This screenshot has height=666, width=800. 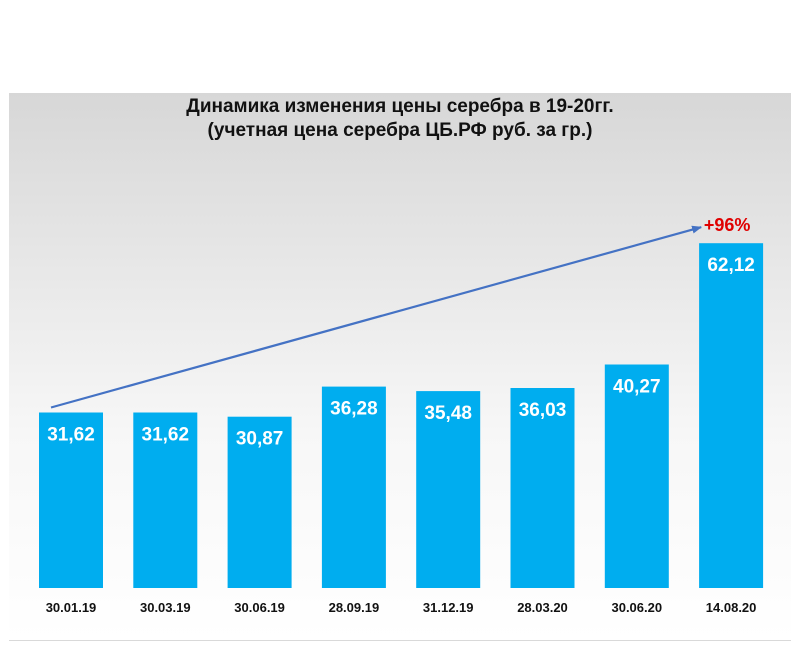 I want to click on bar-value-label: 30,87, so click(x=260, y=439).